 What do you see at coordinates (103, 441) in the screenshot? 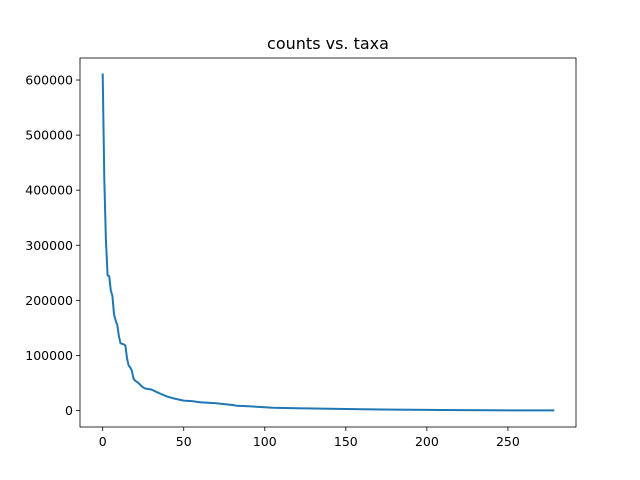
I see `x-tick-label: 0` at bounding box center [103, 441].